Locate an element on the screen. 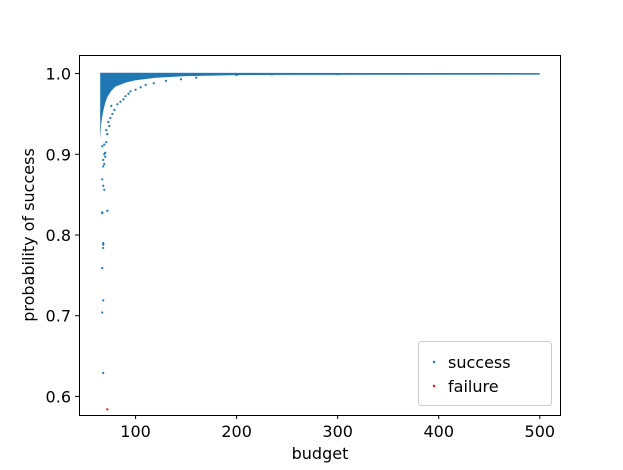 This screenshot has width=623, height=470. x-tick-label: 300 is located at coordinates (337, 431).